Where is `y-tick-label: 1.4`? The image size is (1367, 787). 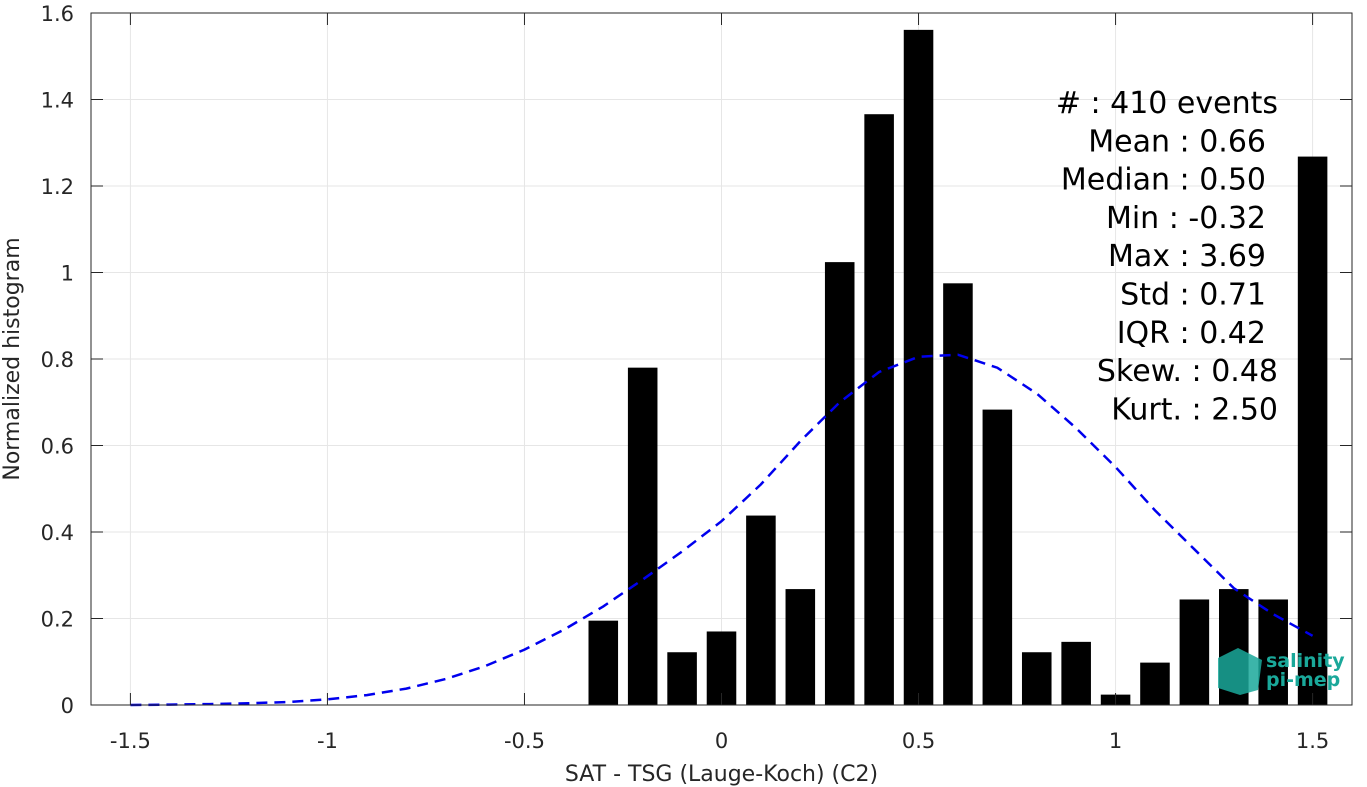
y-tick-label: 1.4 is located at coordinates (57, 101).